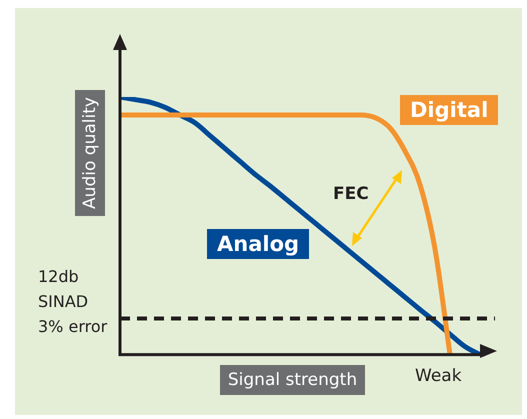 This screenshot has height=419, width=527. I want to click on series-label: Analog, so click(258, 244).